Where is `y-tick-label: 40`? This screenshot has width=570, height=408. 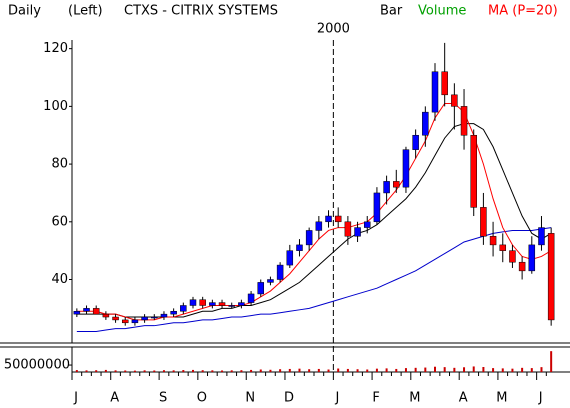
y-tick-label: 40 is located at coordinates (59, 279).